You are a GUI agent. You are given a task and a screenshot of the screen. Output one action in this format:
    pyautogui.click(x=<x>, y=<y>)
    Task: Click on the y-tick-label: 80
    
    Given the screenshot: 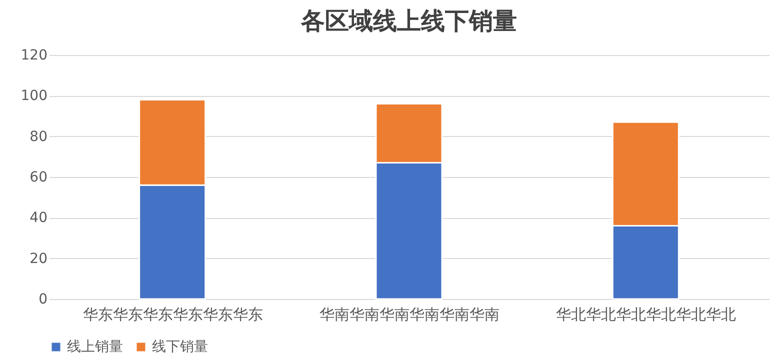 What is the action you would take?
    pyautogui.click(x=39, y=136)
    